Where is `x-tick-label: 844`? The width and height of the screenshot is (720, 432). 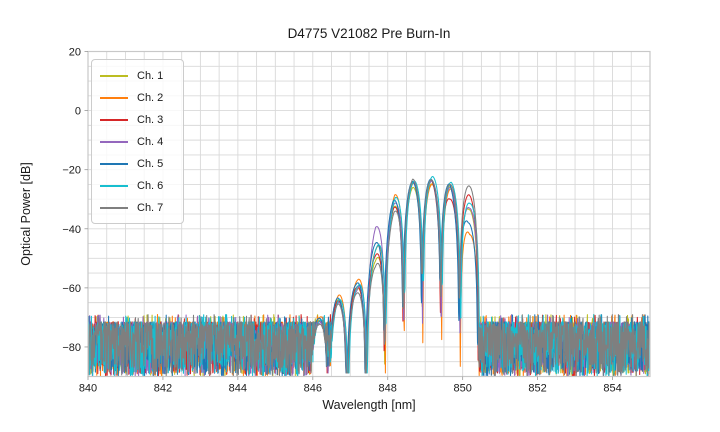
x-tick-label: 844 is located at coordinates (238, 389).